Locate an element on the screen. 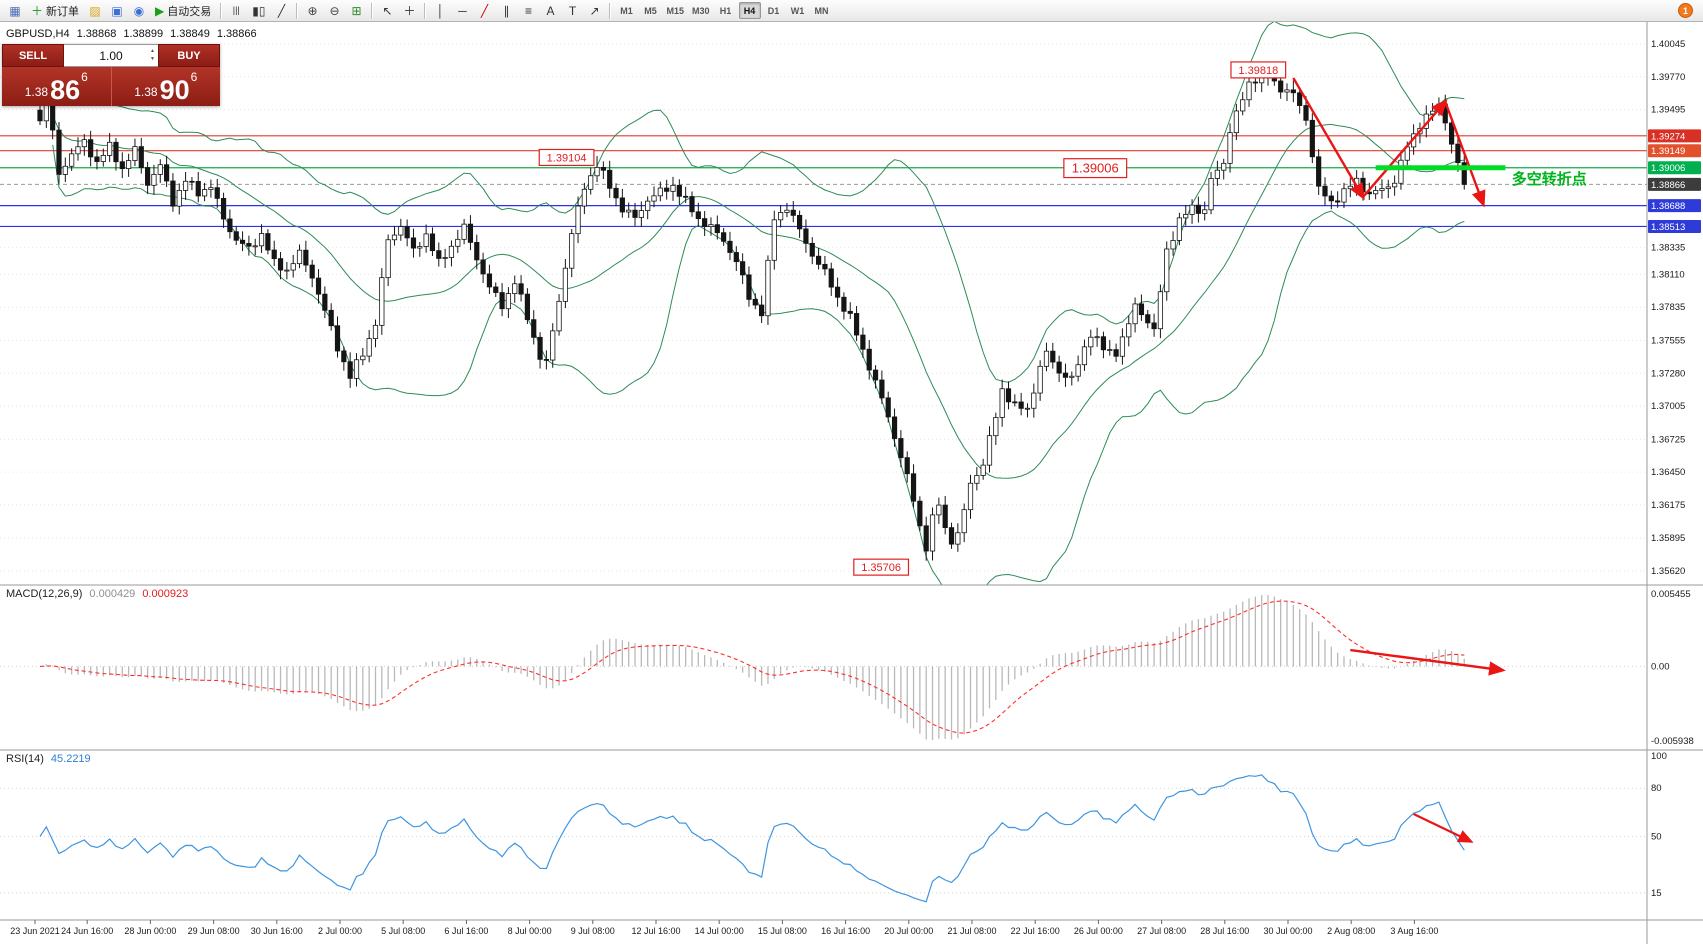 The width and height of the screenshot is (1703, 944). trend-annotations: 多空转折点 is located at coordinates (1439, 460).